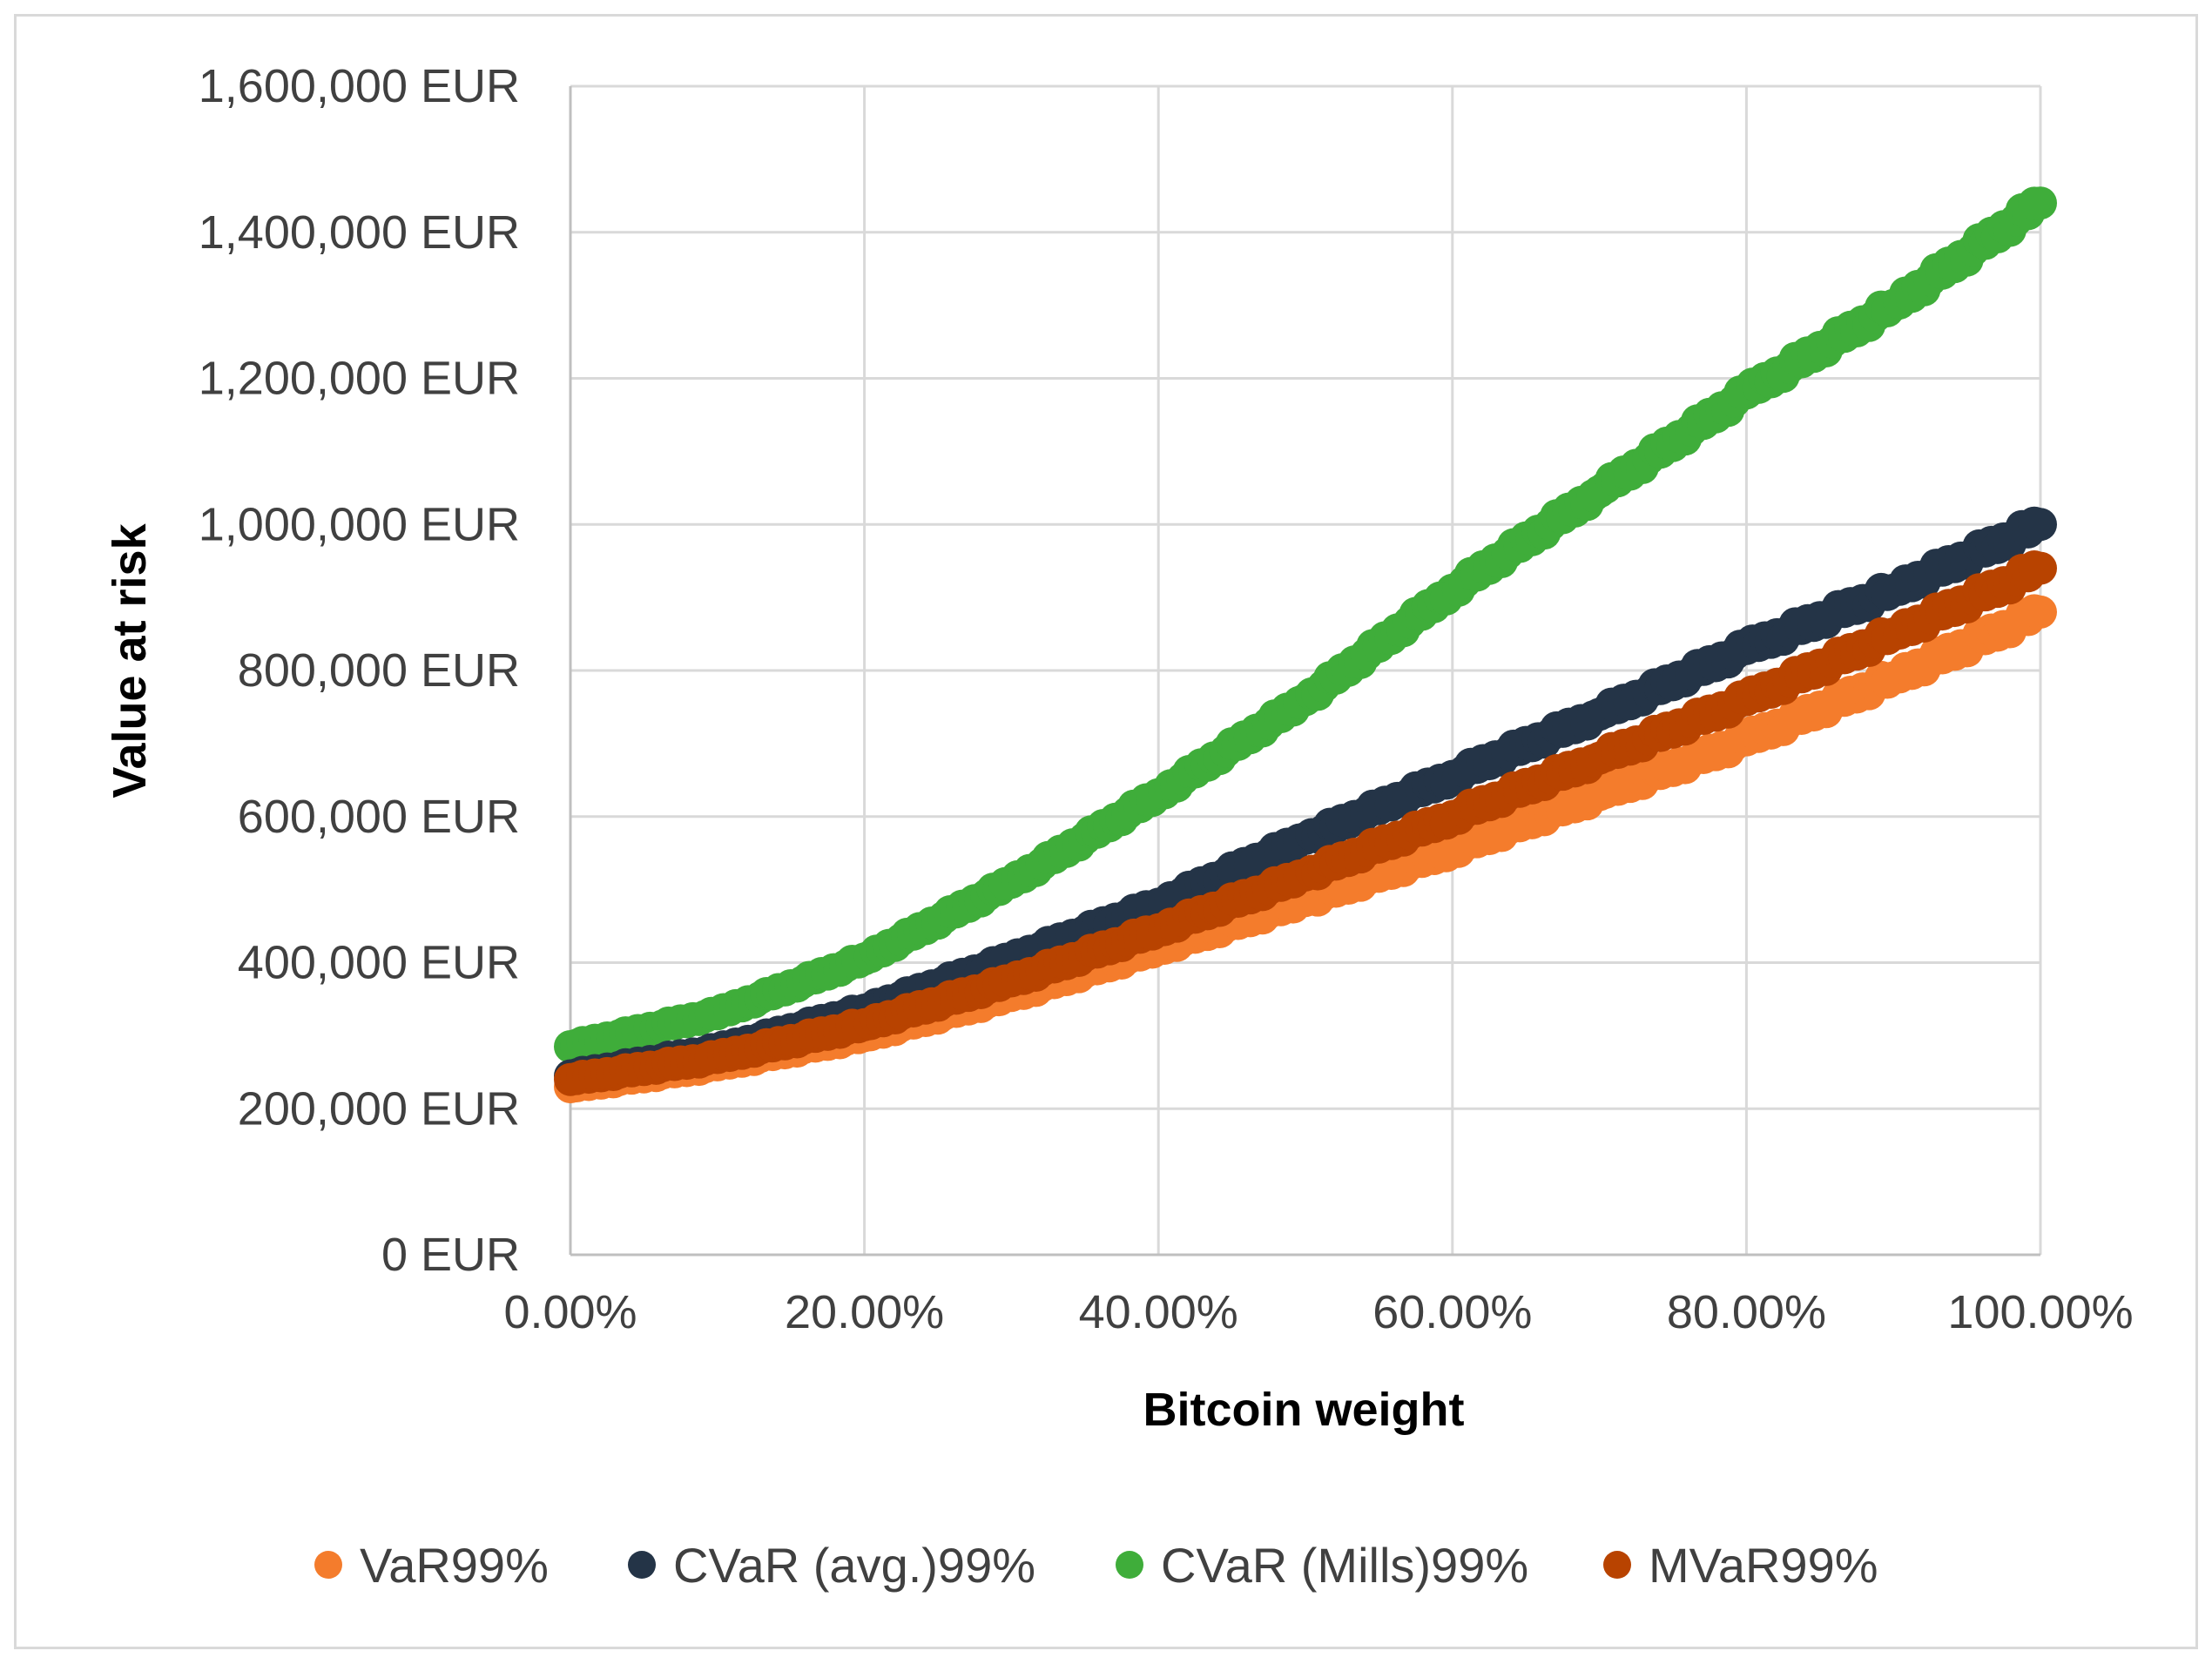 The image size is (2212, 1671). I want to click on legend-label: VaR99%, so click(455, 1565).